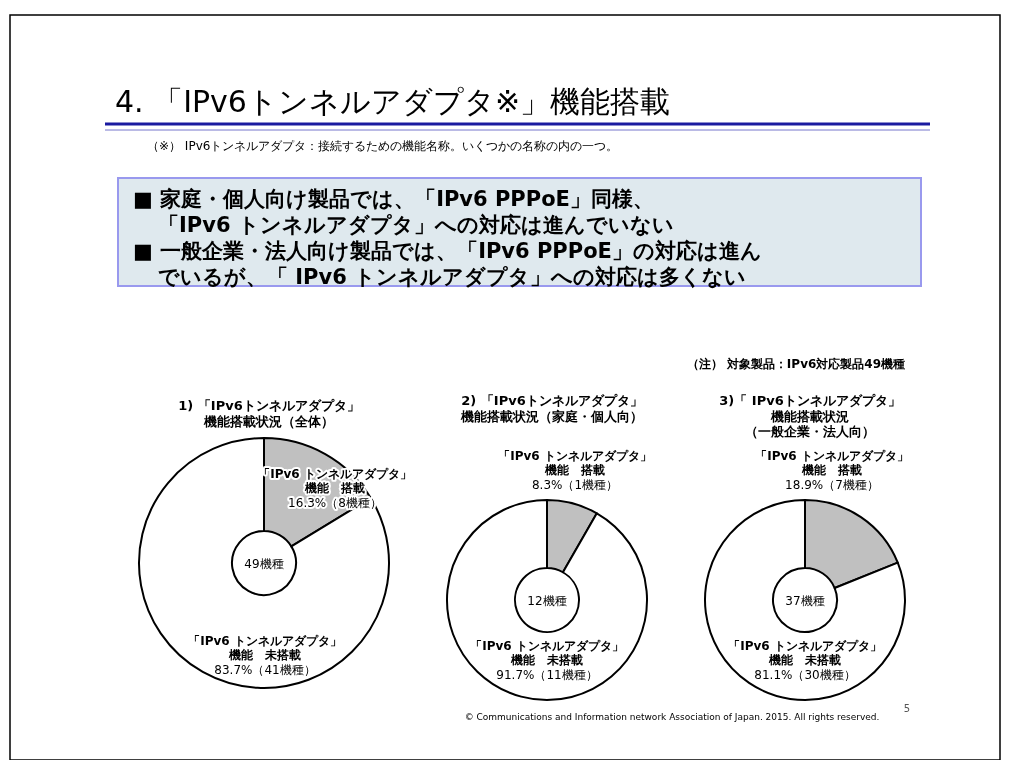  What do you see at coordinates (547, 601) in the screenshot?
I see `text: 12機種` at bounding box center [547, 601].